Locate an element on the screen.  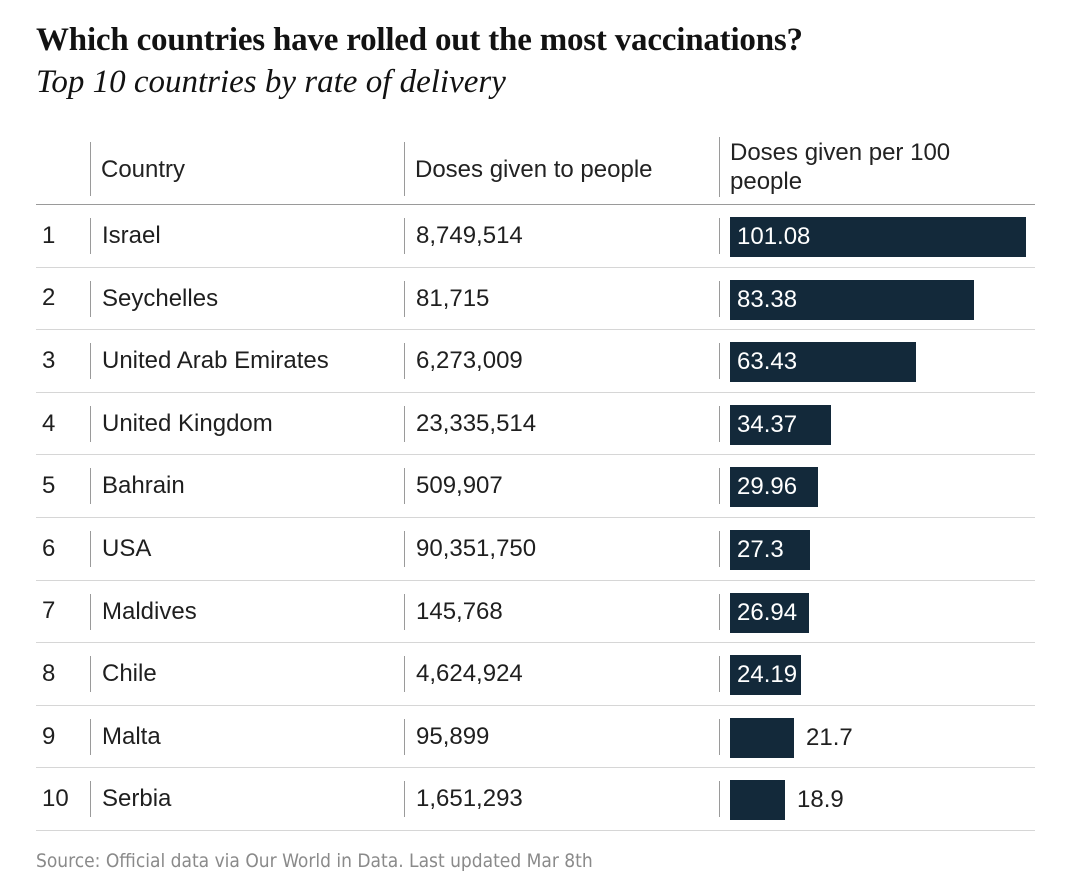
doses-cell: 6,273,009 is located at coordinates (463, 361).